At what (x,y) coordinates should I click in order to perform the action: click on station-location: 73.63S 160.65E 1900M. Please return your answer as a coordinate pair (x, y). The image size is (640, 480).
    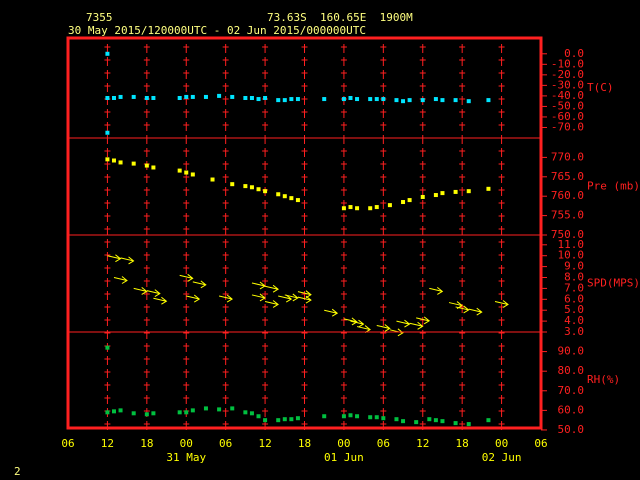
    Looking at the image, I should click on (340, 17).